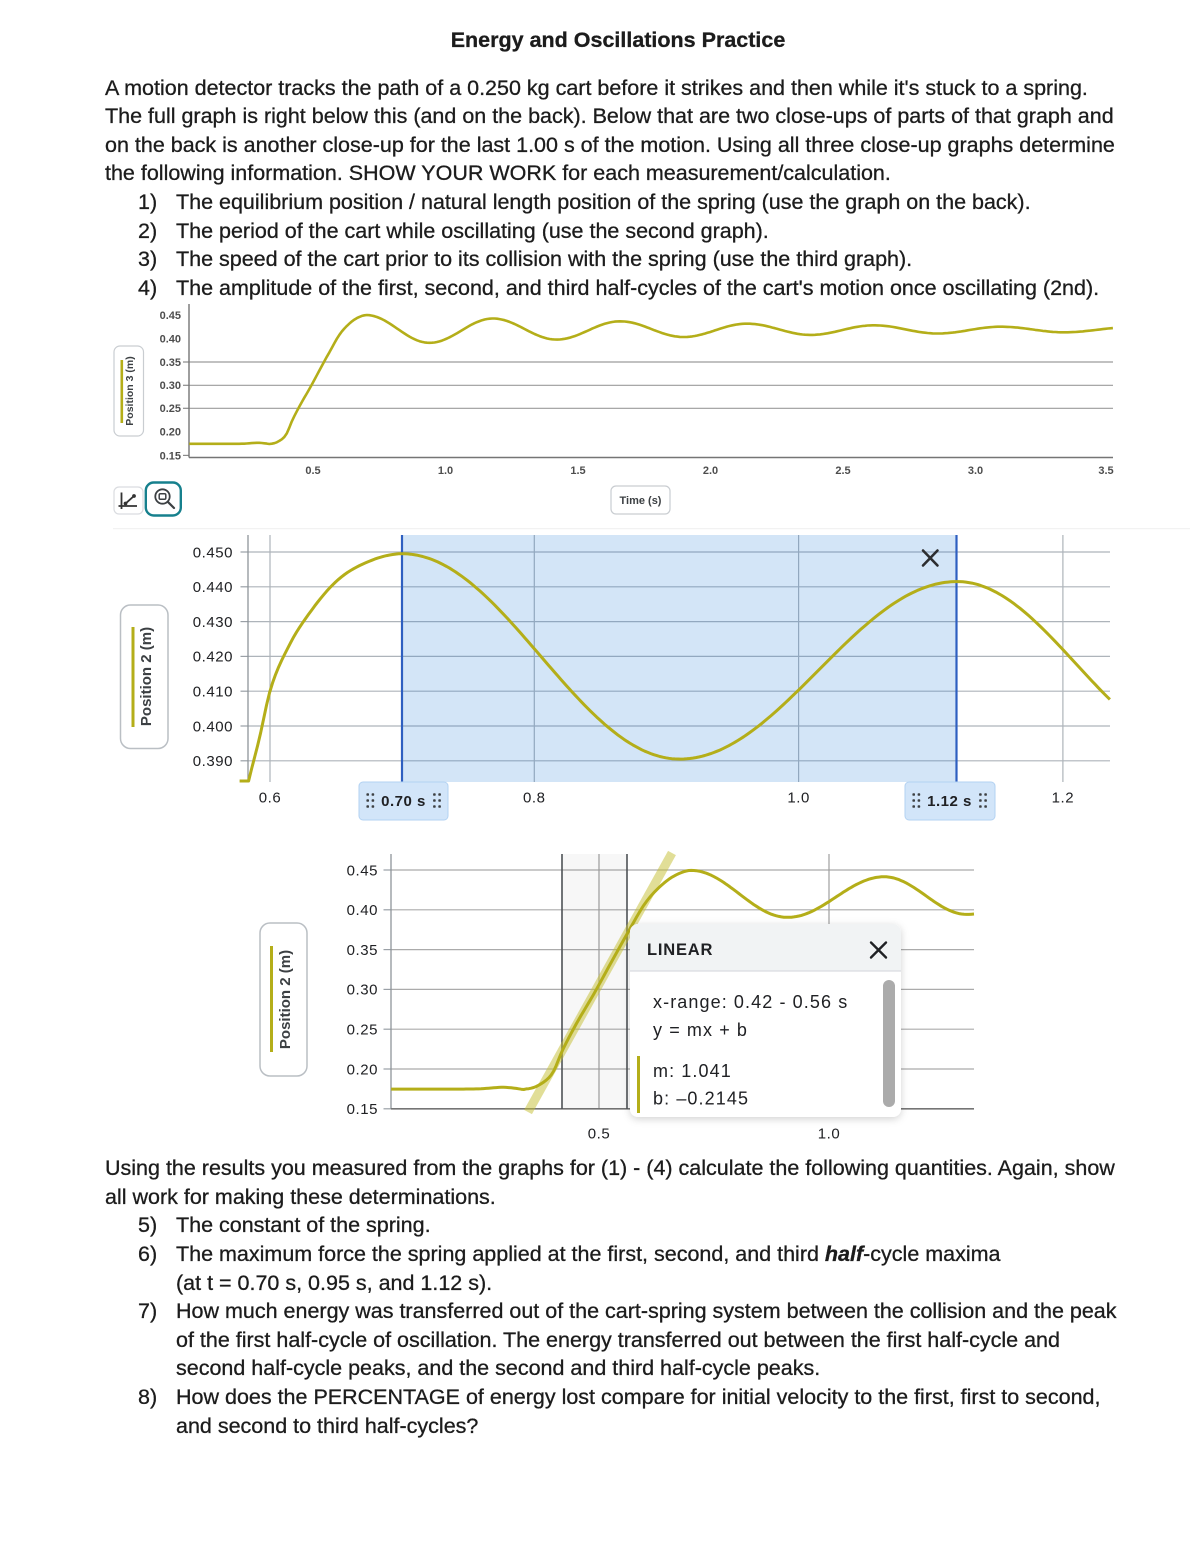 Image resolution: width=1200 pixels, height=1553 pixels. I want to click on svg-text: 1.12 s, so click(949, 801).